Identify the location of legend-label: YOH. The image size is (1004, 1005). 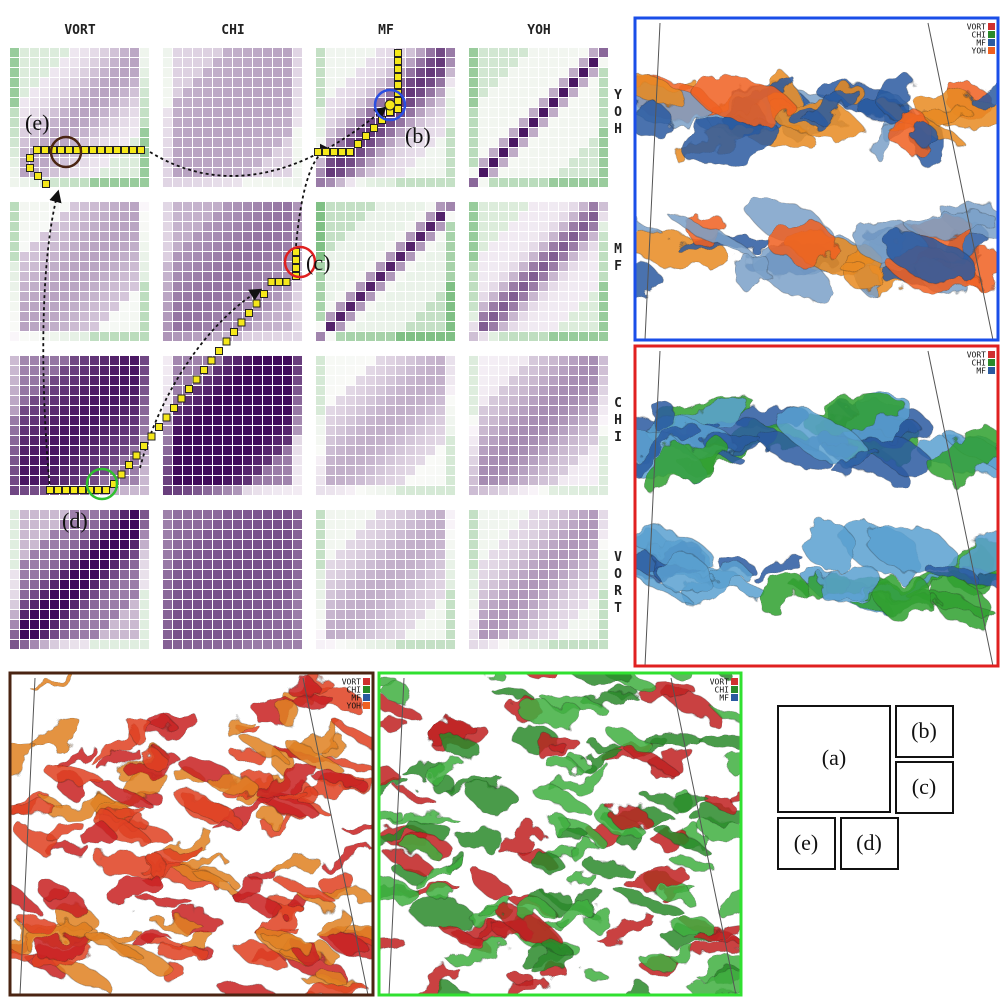
(979, 51).